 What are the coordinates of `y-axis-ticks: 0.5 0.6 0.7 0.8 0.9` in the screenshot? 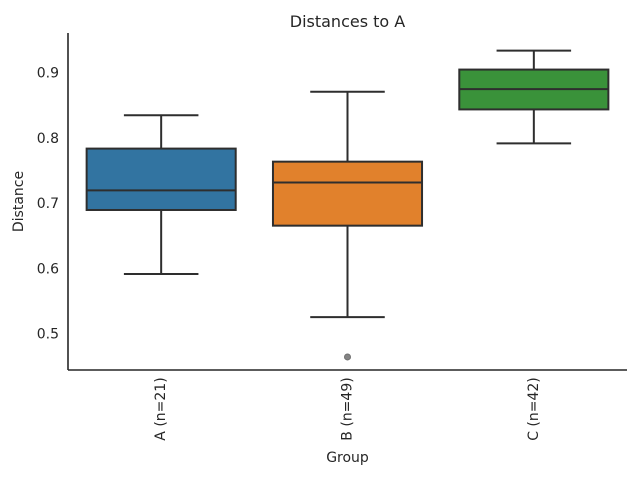 It's located at (48, 203).